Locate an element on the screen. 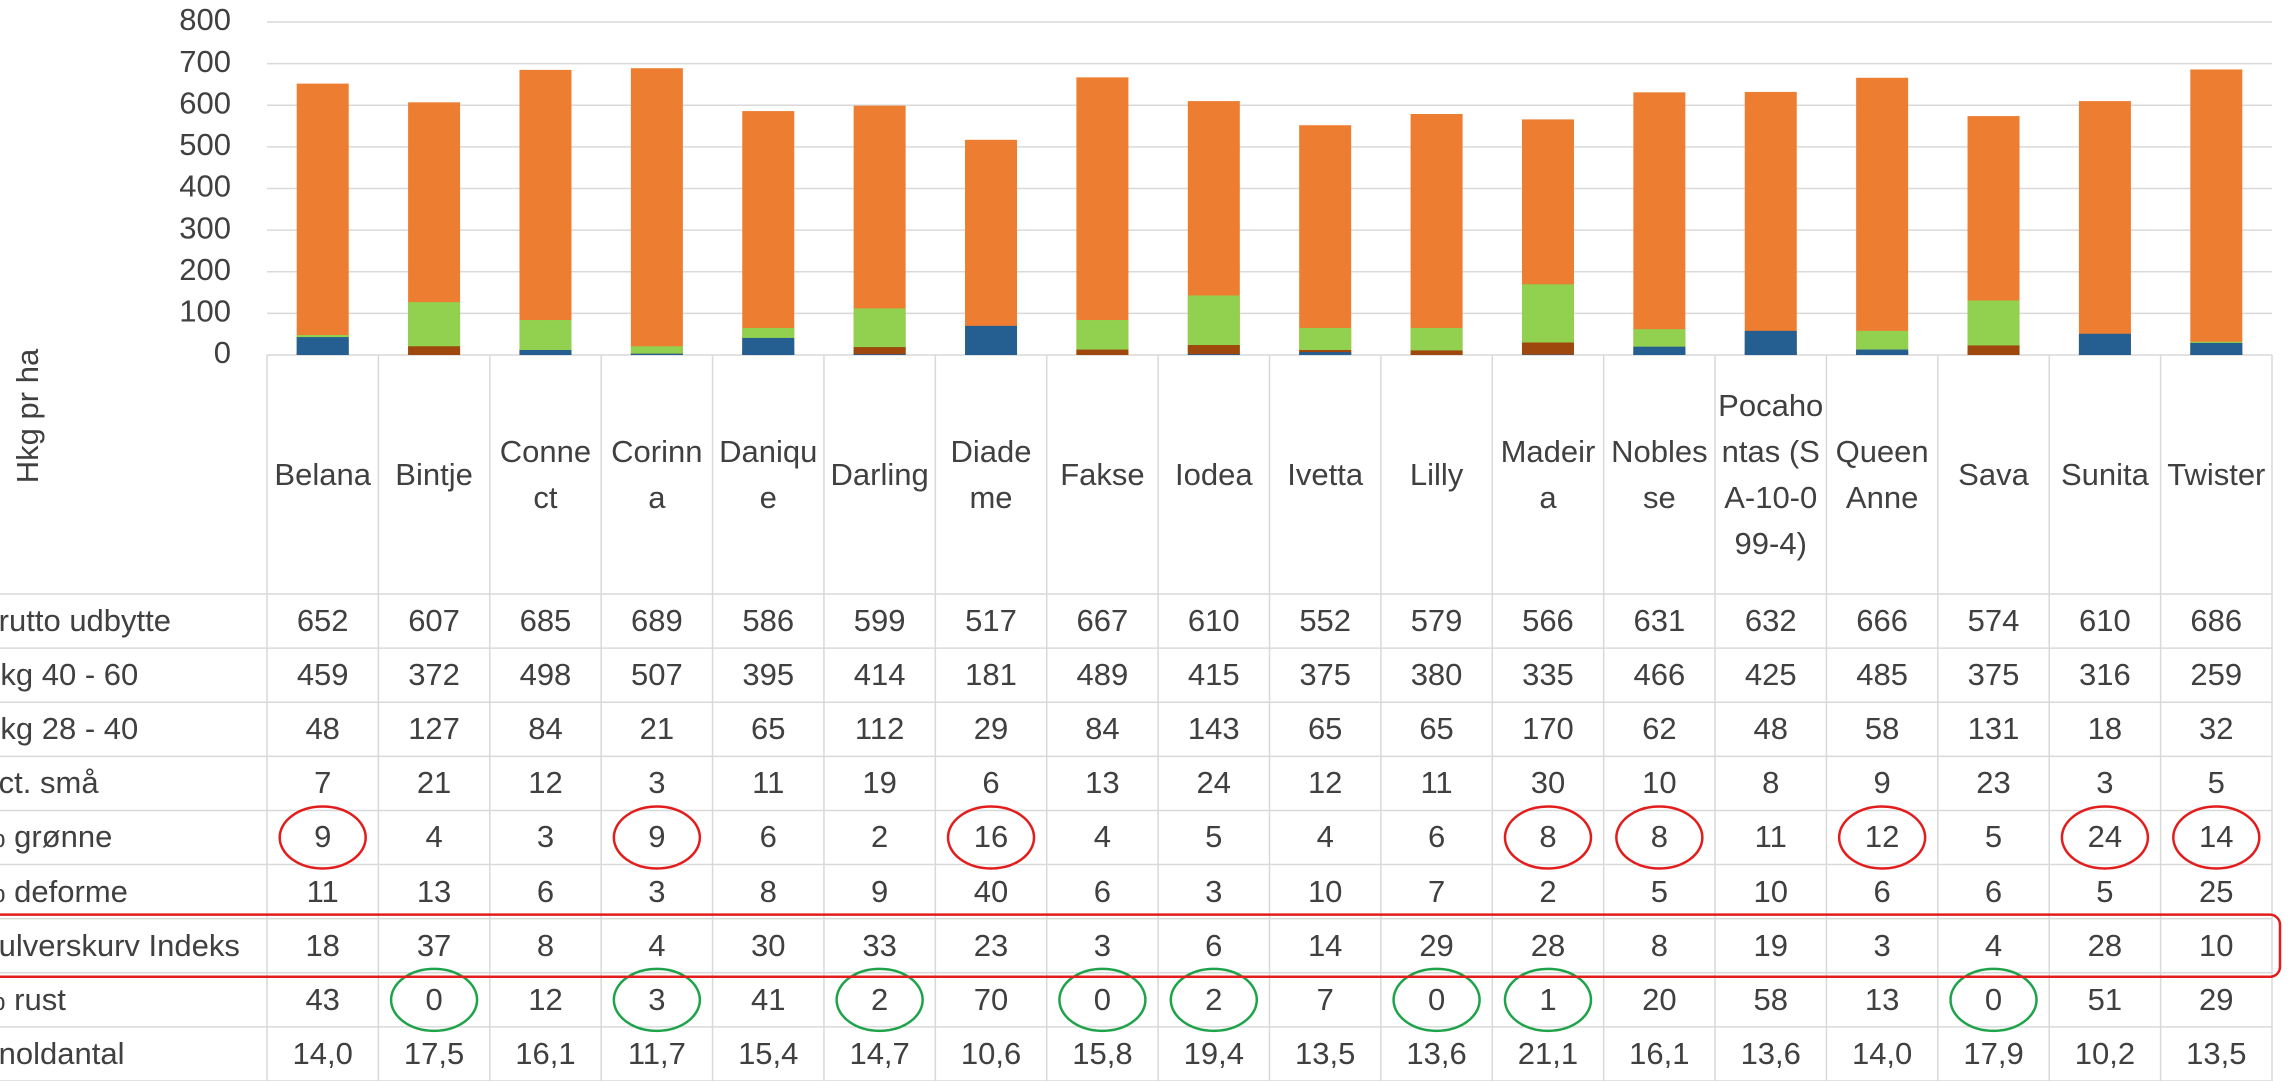 Image resolution: width=2289 pixels, height=1081 pixels. annotation-box is located at coordinates (1141, 946).